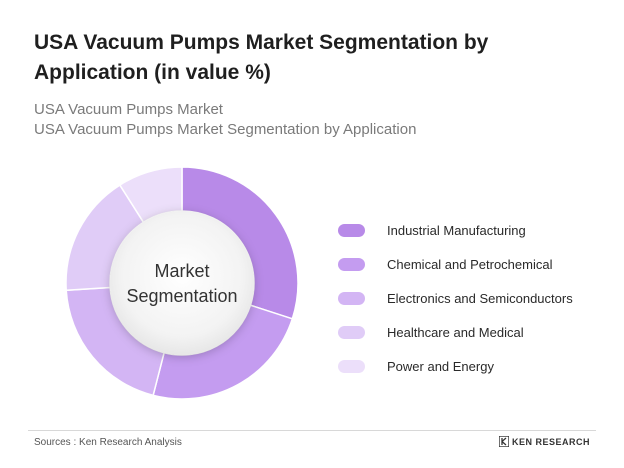  I want to click on legend-item: Industrial Manufacturing, so click(455, 230).